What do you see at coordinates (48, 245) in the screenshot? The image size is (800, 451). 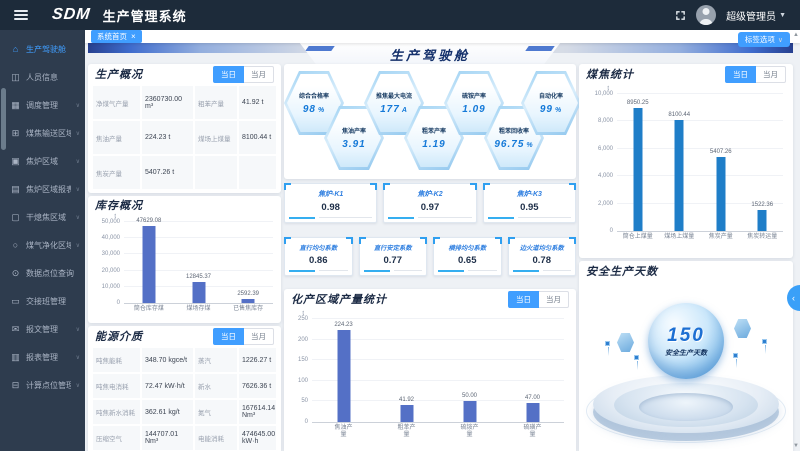 I see `sidebar-item-label: 煤气净化区域` at bounding box center [48, 245].